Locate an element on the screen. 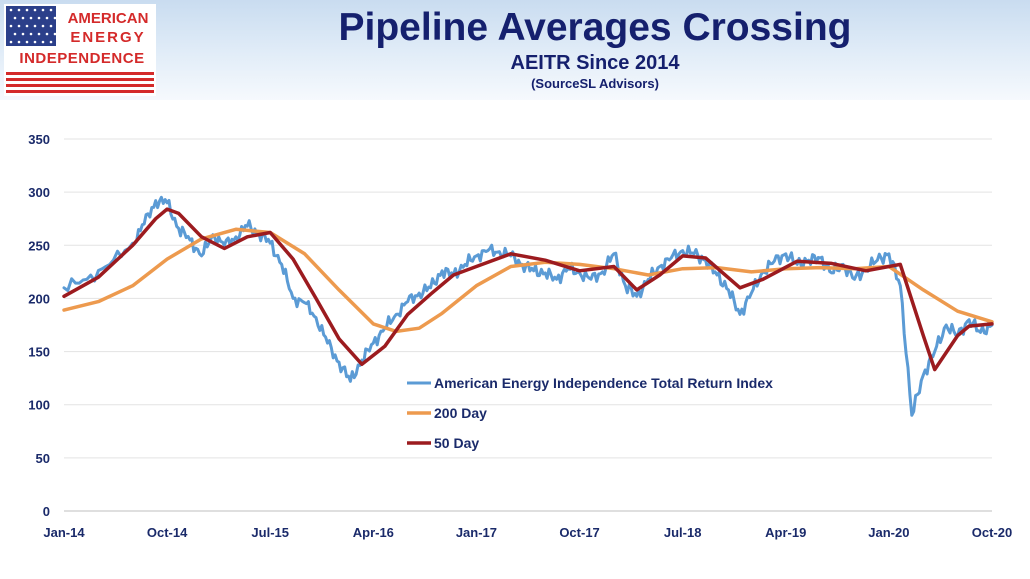 The height and width of the screenshot is (579, 1030). x-tick-label: Apr-19 is located at coordinates (785, 532).